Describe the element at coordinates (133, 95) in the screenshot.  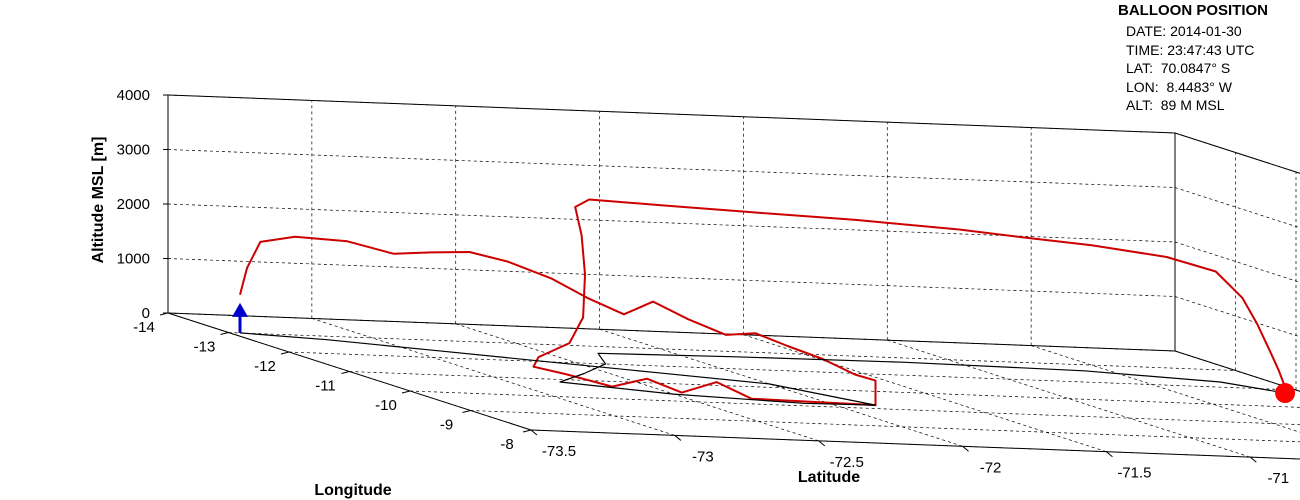
I see `z-tick-label: 4000` at that location.